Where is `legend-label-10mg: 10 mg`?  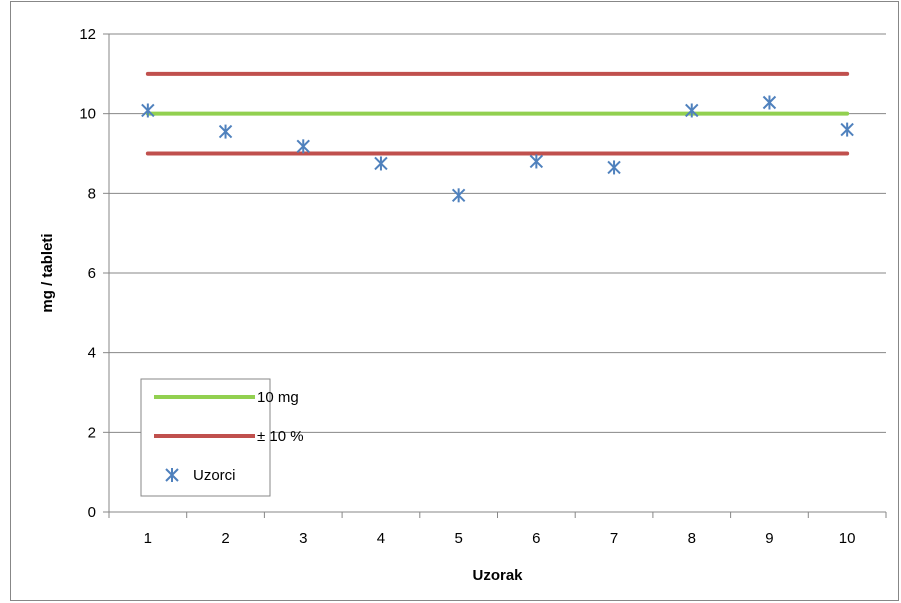 legend-label-10mg: 10 mg is located at coordinates (278, 397).